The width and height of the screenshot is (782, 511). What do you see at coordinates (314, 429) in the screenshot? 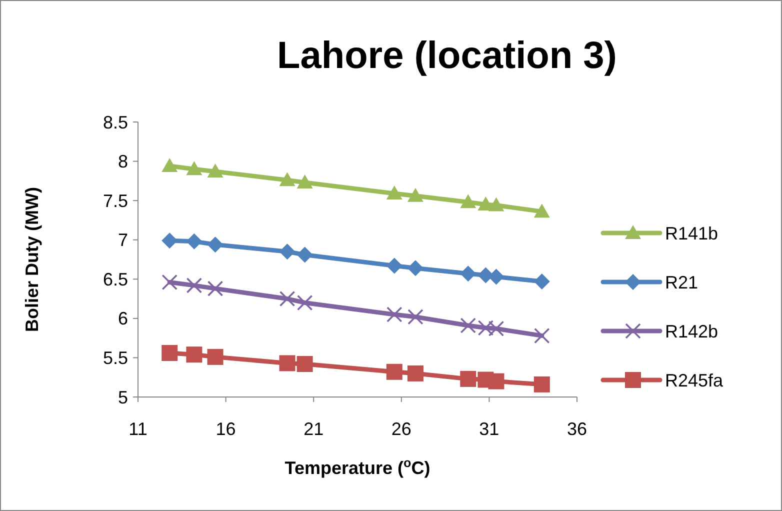
I see `x-tick-label: 21` at bounding box center [314, 429].